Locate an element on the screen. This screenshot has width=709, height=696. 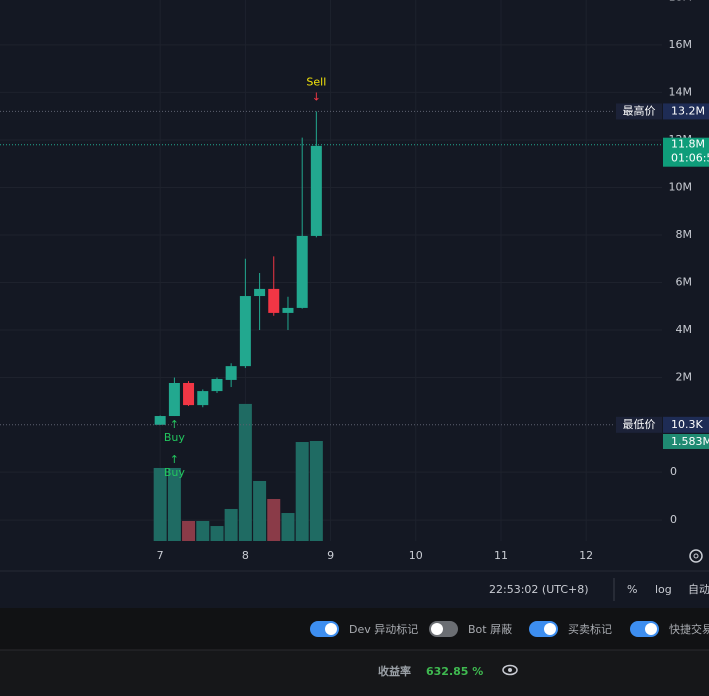
clock: 22:53:02 (UTC+8) is located at coordinates (539, 589).